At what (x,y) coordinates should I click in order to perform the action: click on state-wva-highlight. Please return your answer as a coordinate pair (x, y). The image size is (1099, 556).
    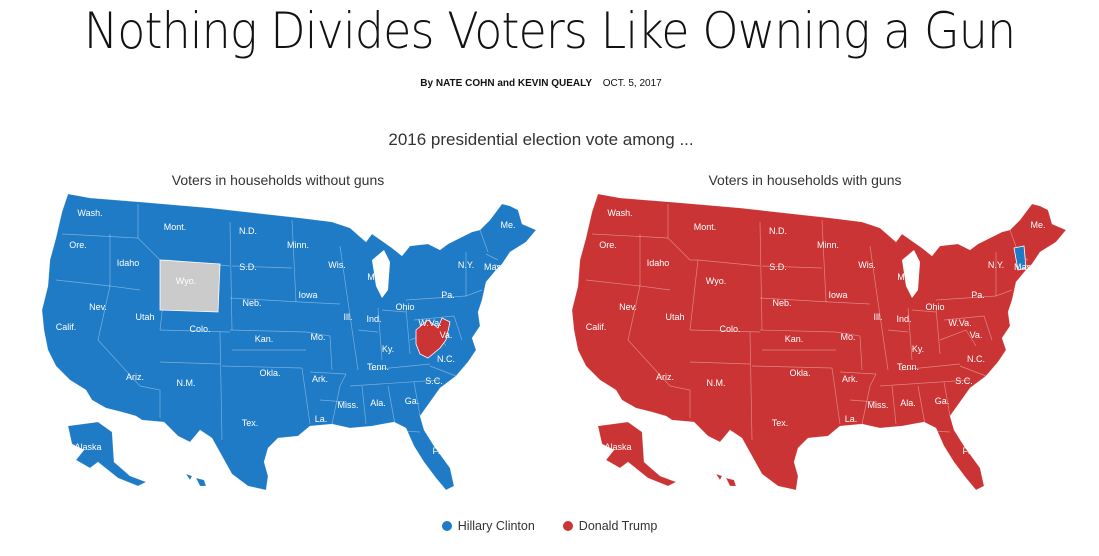
    Looking at the image, I should click on (433, 338).